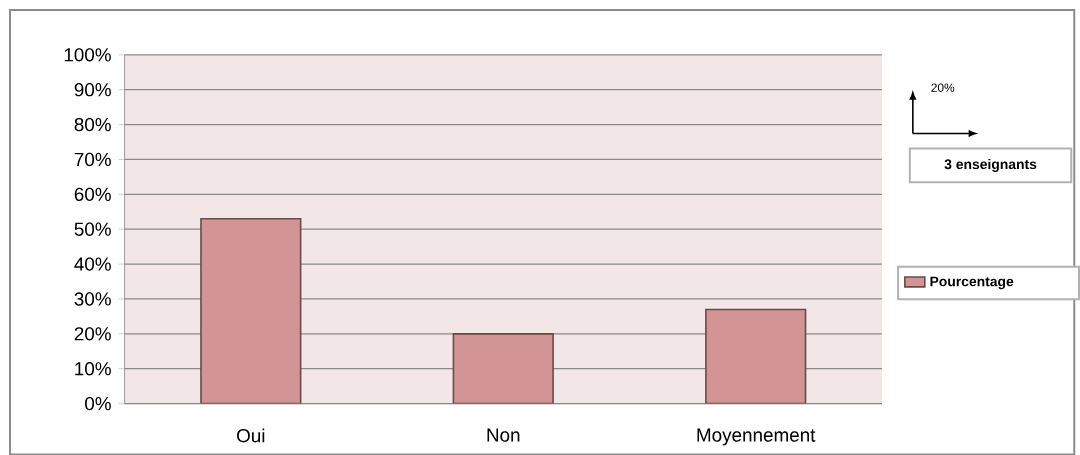 The height and width of the screenshot is (455, 1080). What do you see at coordinates (92, 194) in the screenshot?
I see `y-tick-label: 60%` at bounding box center [92, 194].